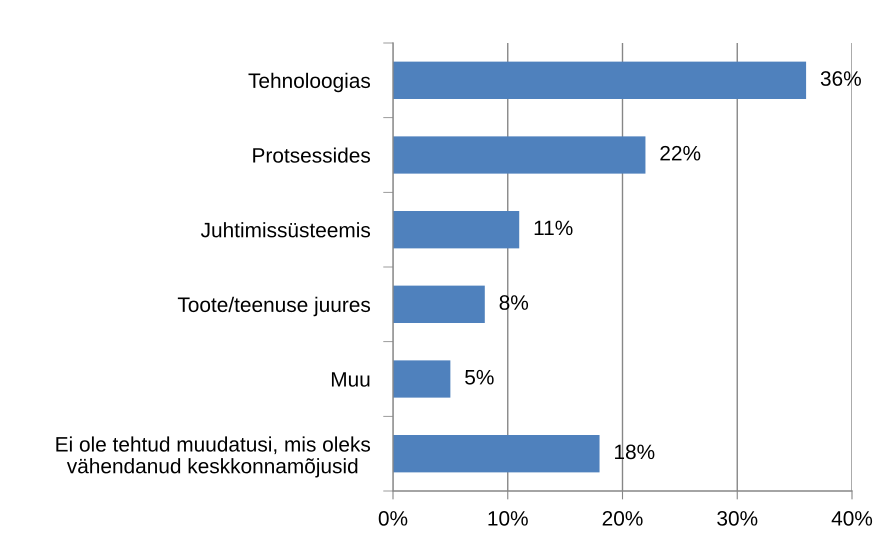  Describe the element at coordinates (737, 518) in the screenshot. I see `x-tick-label: 30%` at that location.